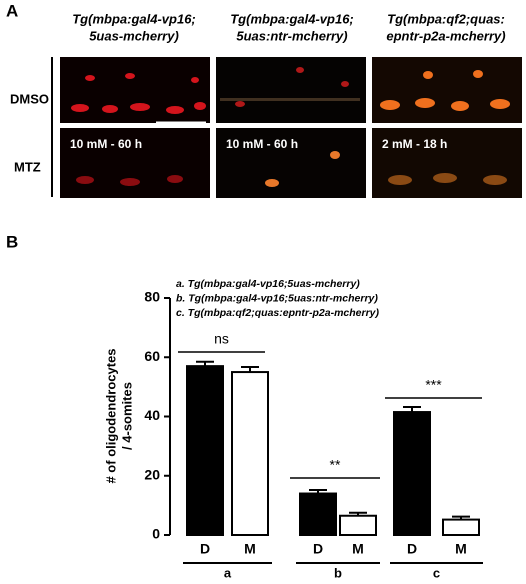 This screenshot has height=584, width=526. Describe the element at coordinates (335, 465) in the screenshot. I see `significance-label: **` at that location.